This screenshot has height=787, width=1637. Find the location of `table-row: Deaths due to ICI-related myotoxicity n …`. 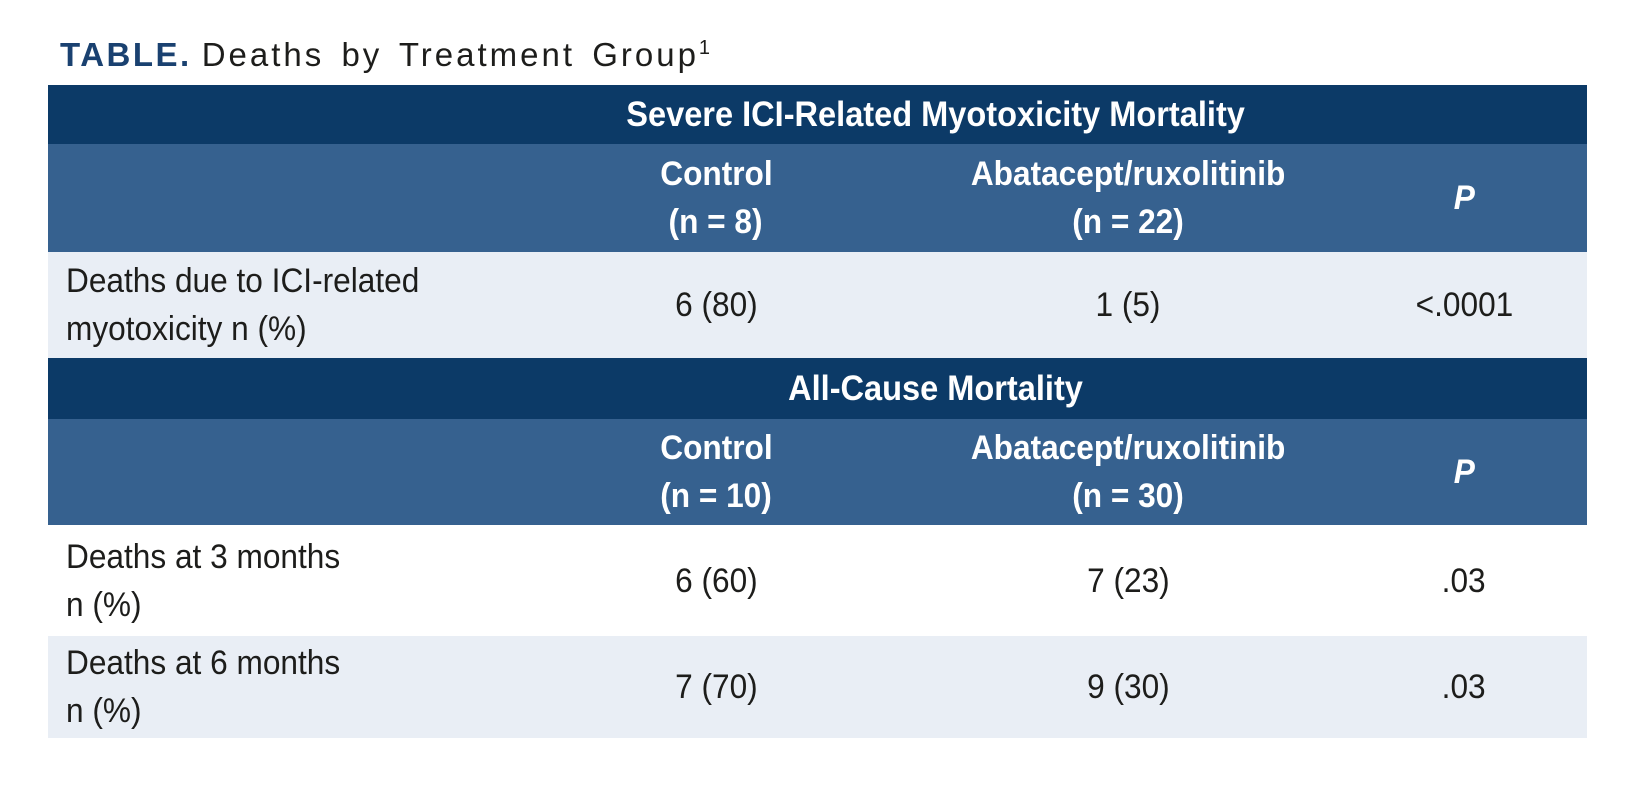

table-row: Deaths due to ICI-related myotoxicity n … is located at coordinates (817, 305).